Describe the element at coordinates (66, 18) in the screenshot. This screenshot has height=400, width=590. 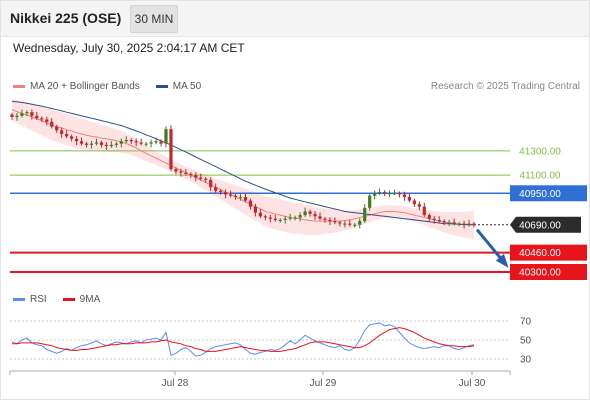
I see `instrument-title: Nikkei 225 (OSE)` at that location.